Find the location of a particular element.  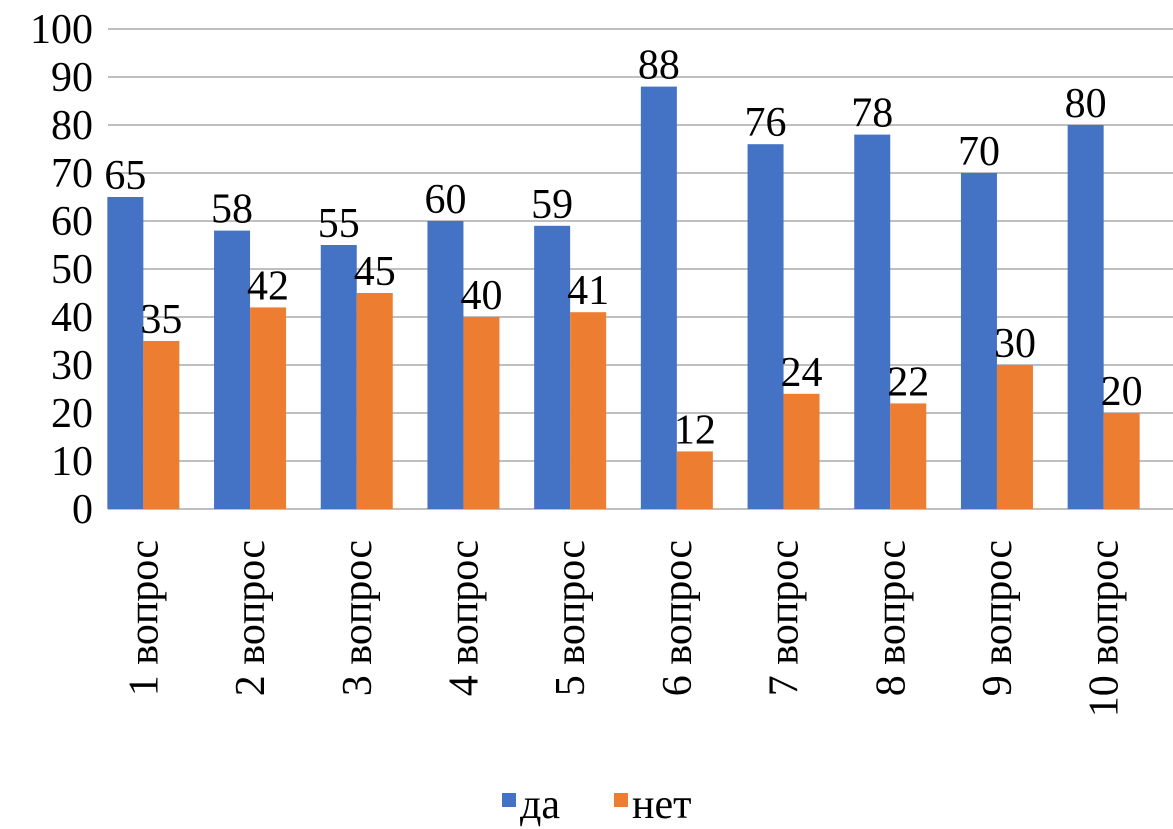

y-tick-label: 50 is located at coordinates (72, 270).